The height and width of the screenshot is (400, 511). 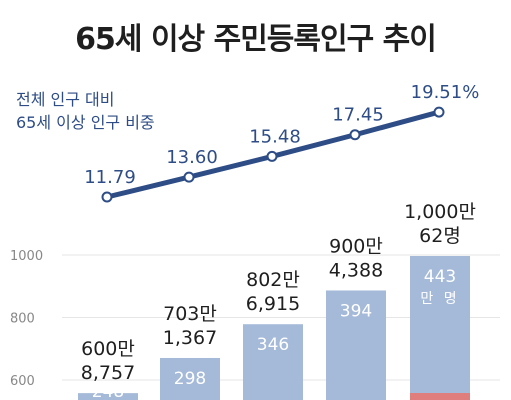 I want to click on bar-value-label: 298, so click(x=190, y=379).